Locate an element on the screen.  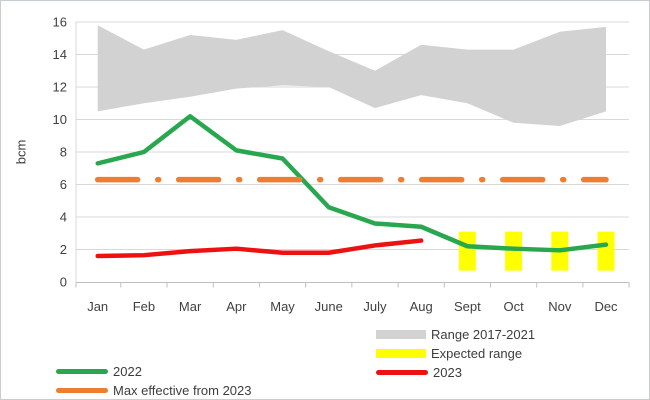
legend-item-2022: 2022 is located at coordinates (154, 371).